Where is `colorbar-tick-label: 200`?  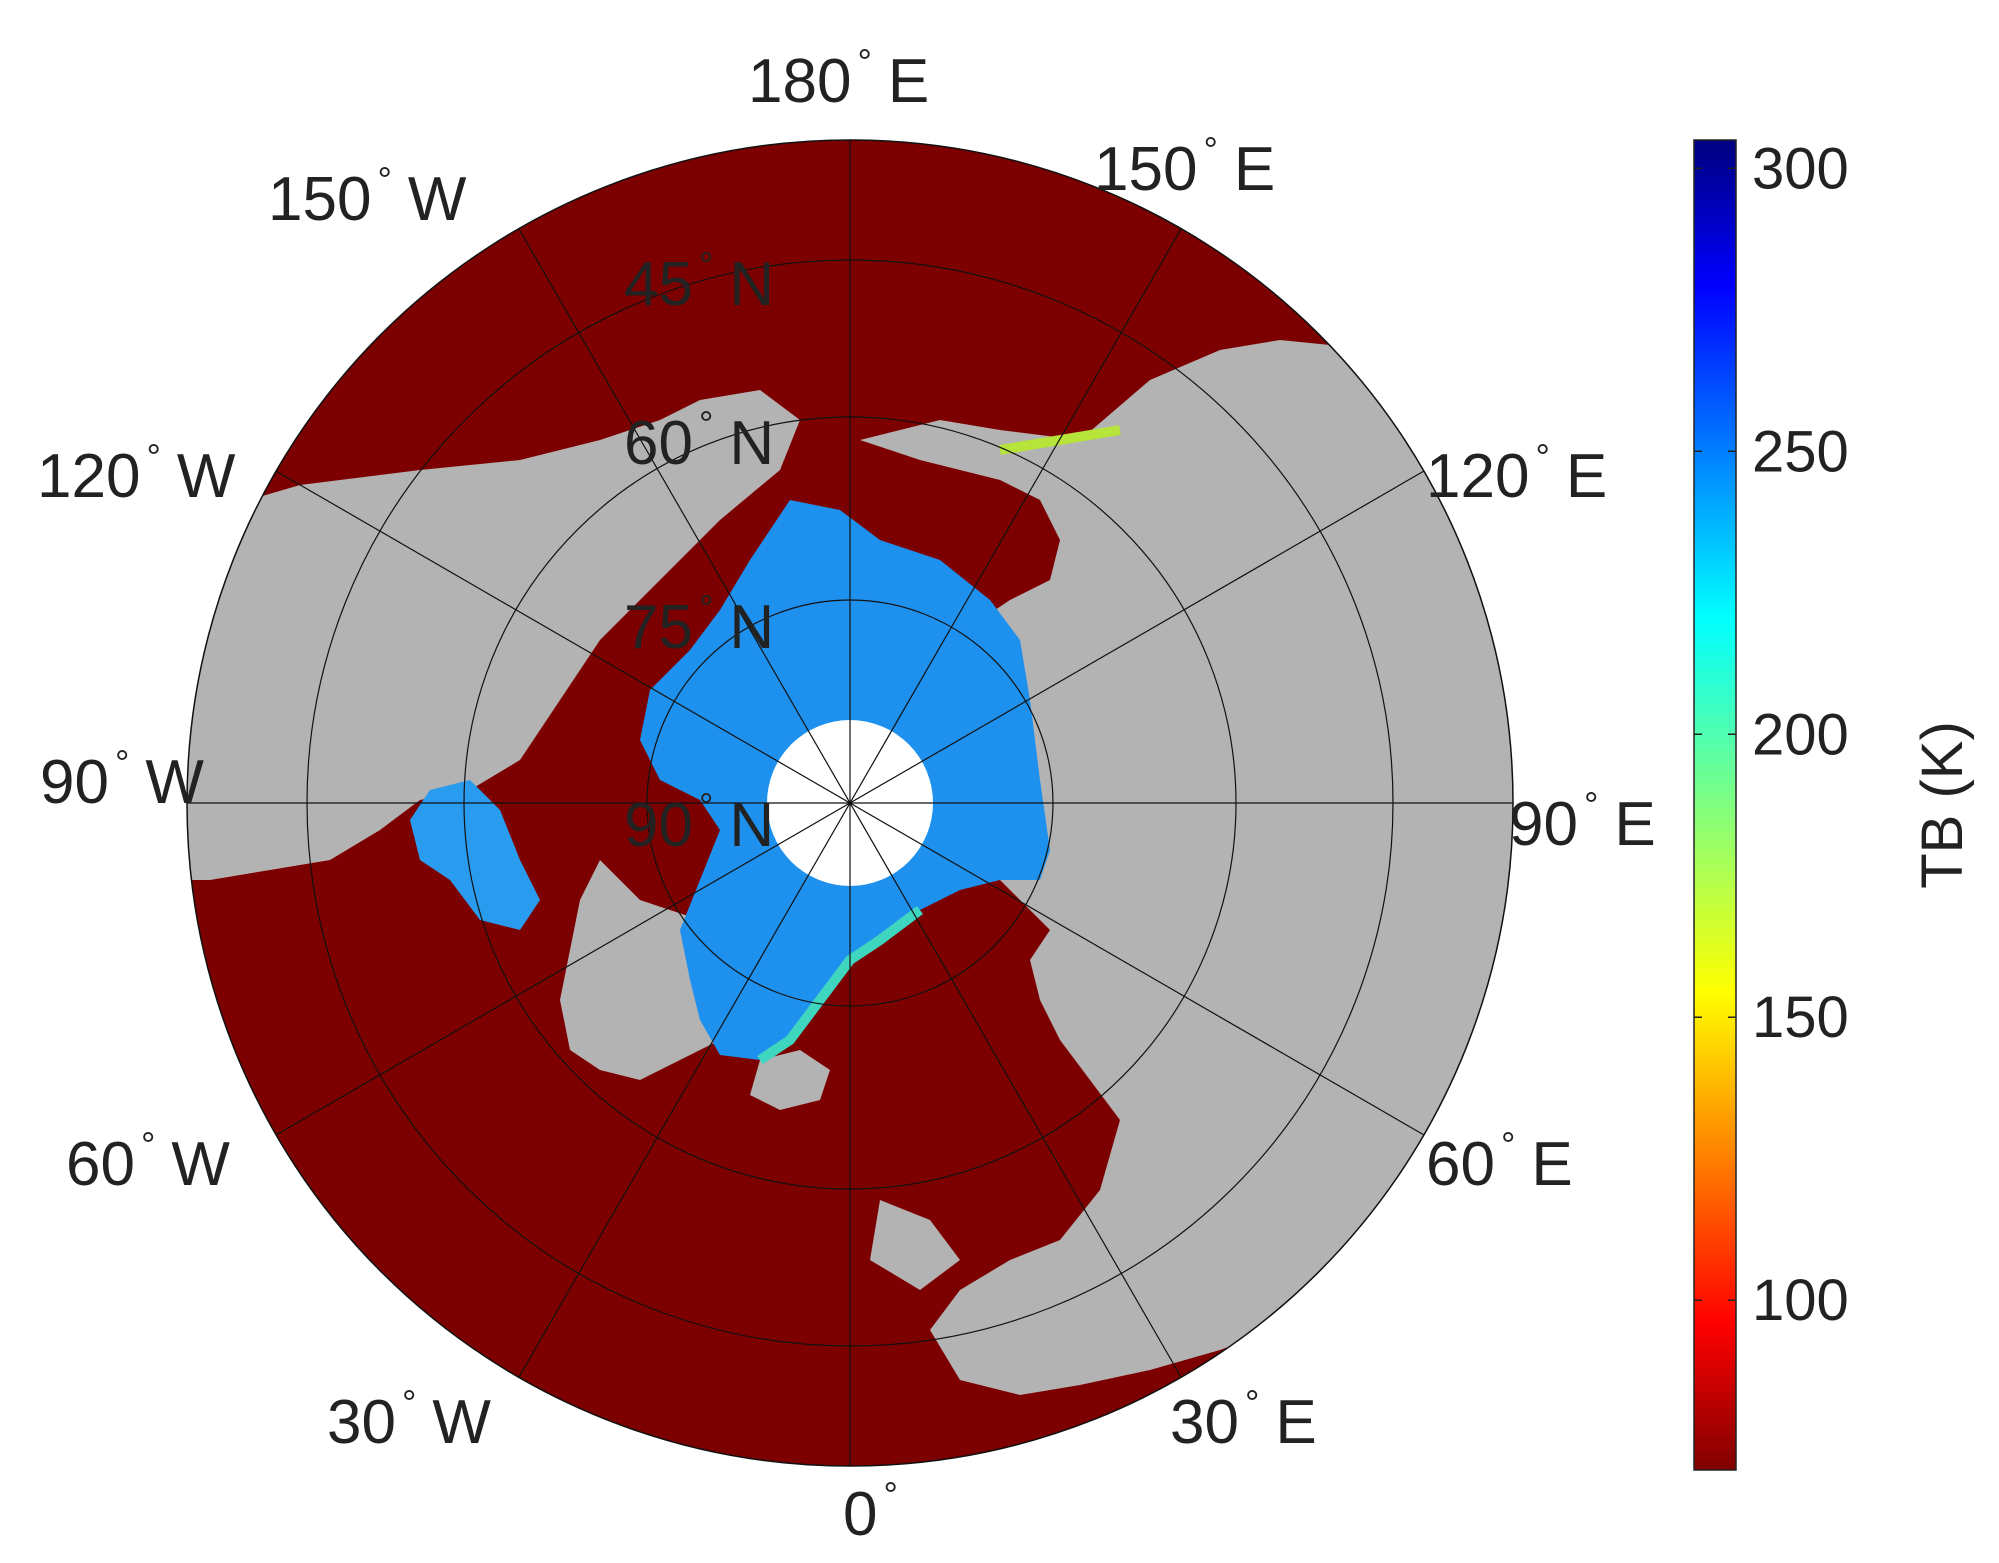 colorbar-tick-label: 200 is located at coordinates (1800, 734).